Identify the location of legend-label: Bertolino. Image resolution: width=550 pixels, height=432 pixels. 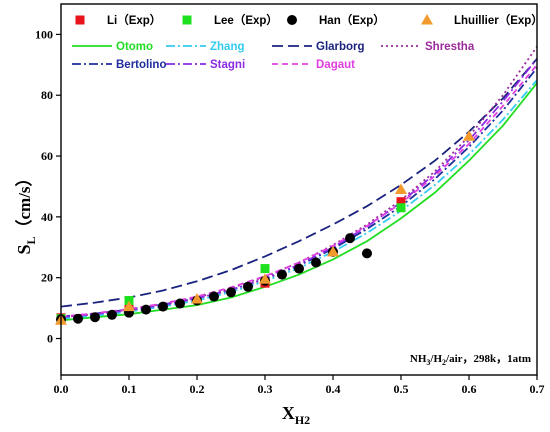
(141, 65).